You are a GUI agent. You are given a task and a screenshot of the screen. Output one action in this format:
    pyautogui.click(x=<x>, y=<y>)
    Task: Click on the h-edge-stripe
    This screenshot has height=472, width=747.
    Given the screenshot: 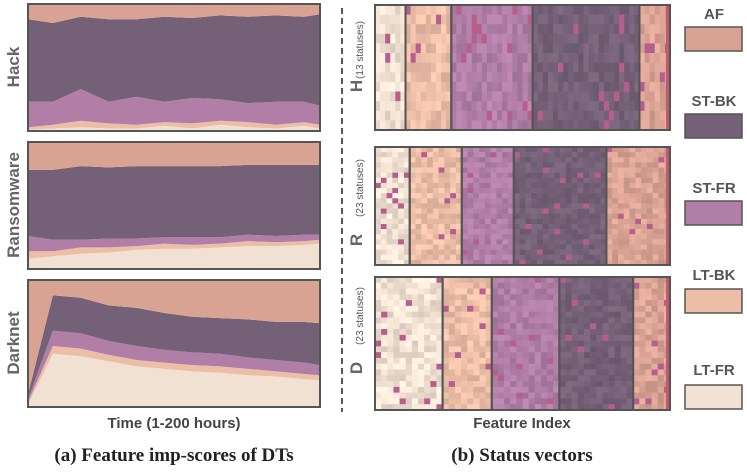 What is the action you would take?
    pyautogui.click(x=667, y=67)
    